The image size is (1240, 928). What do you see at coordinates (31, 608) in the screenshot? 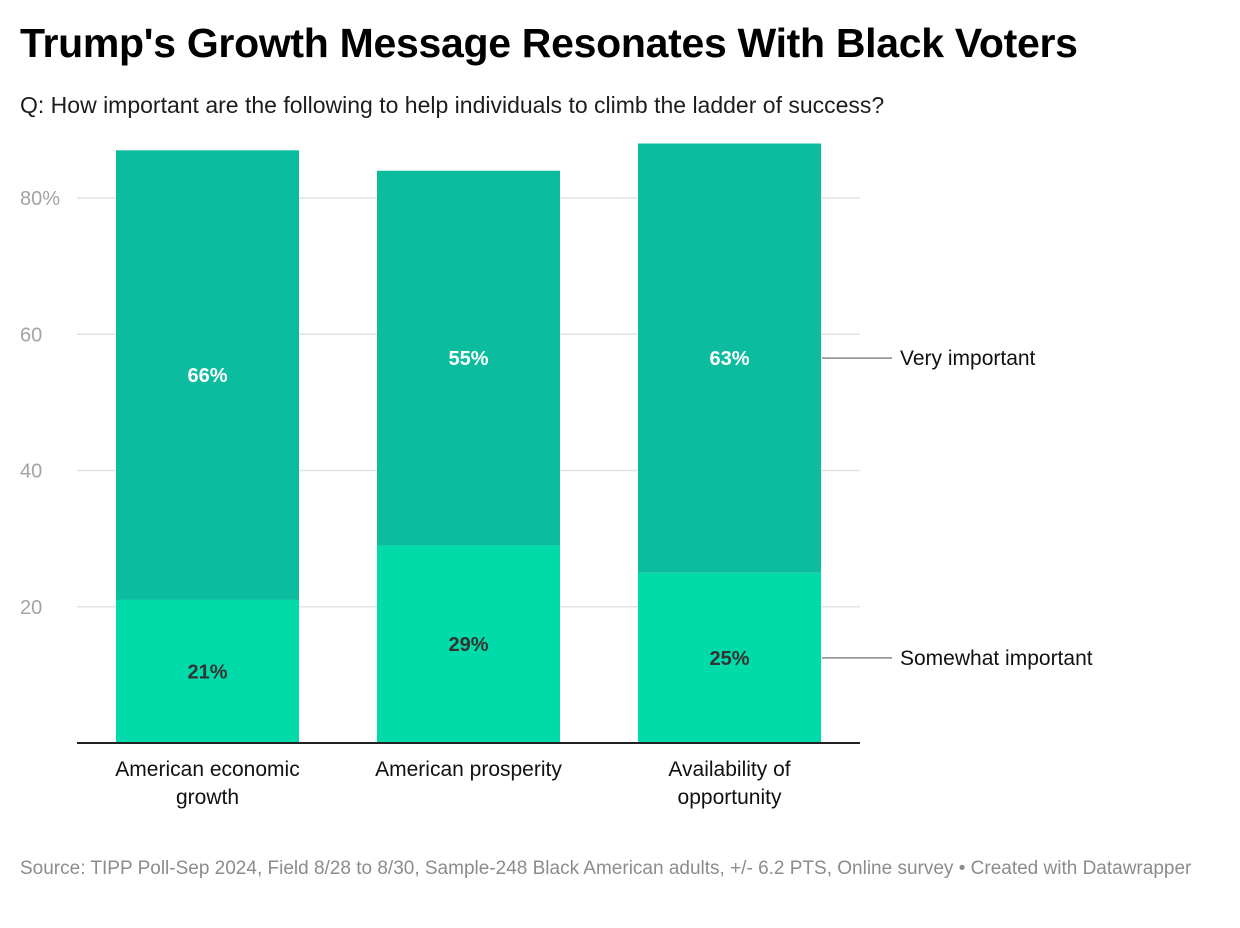
I see `y-tick-label: 20` at bounding box center [31, 608].